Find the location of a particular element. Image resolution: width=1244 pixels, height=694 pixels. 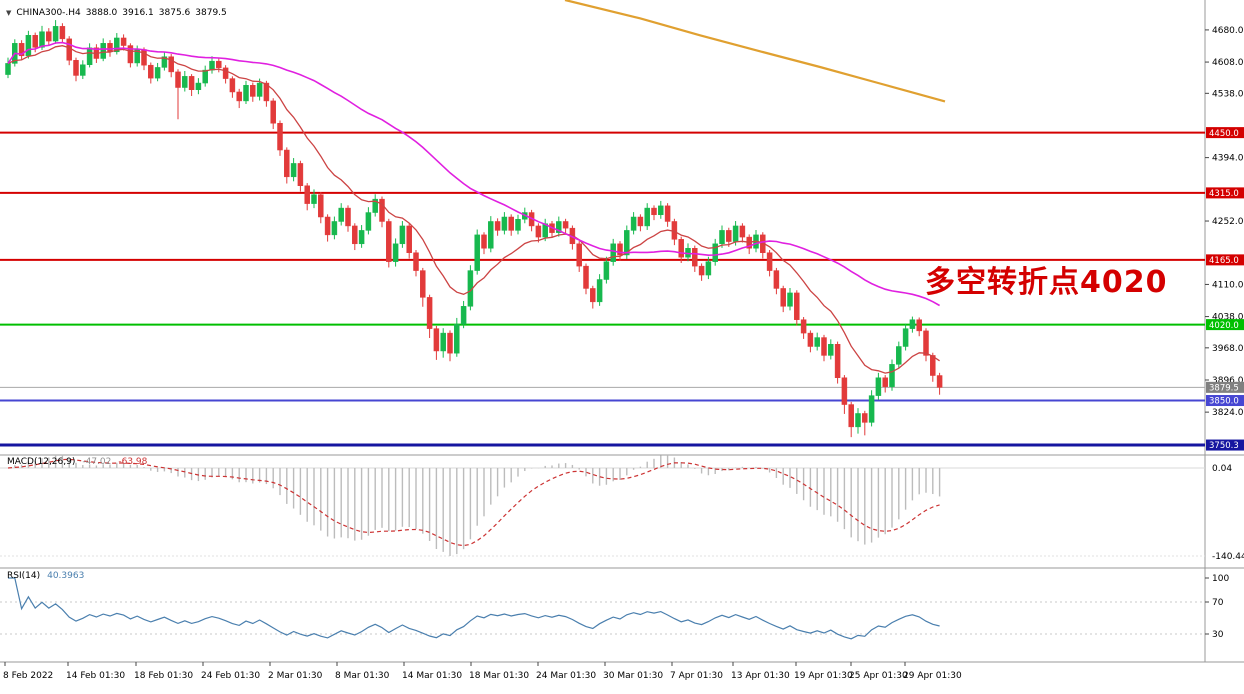

level-price-label: 4450.0 is located at coordinates (1224, 134).